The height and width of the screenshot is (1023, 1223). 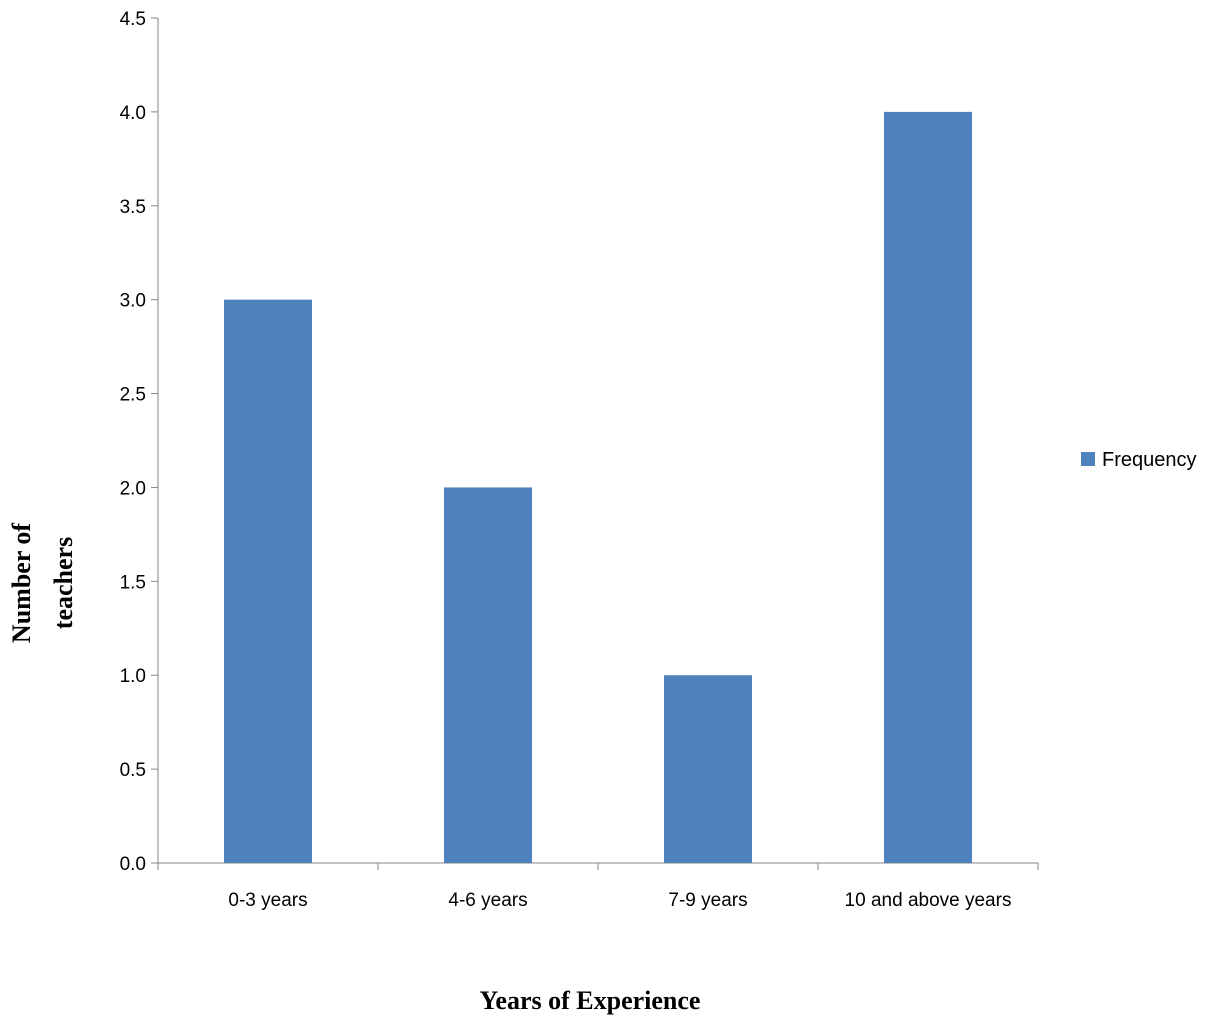 What do you see at coordinates (42, 583) in the screenshot?
I see `y-axis-title: Number of teachers` at bounding box center [42, 583].